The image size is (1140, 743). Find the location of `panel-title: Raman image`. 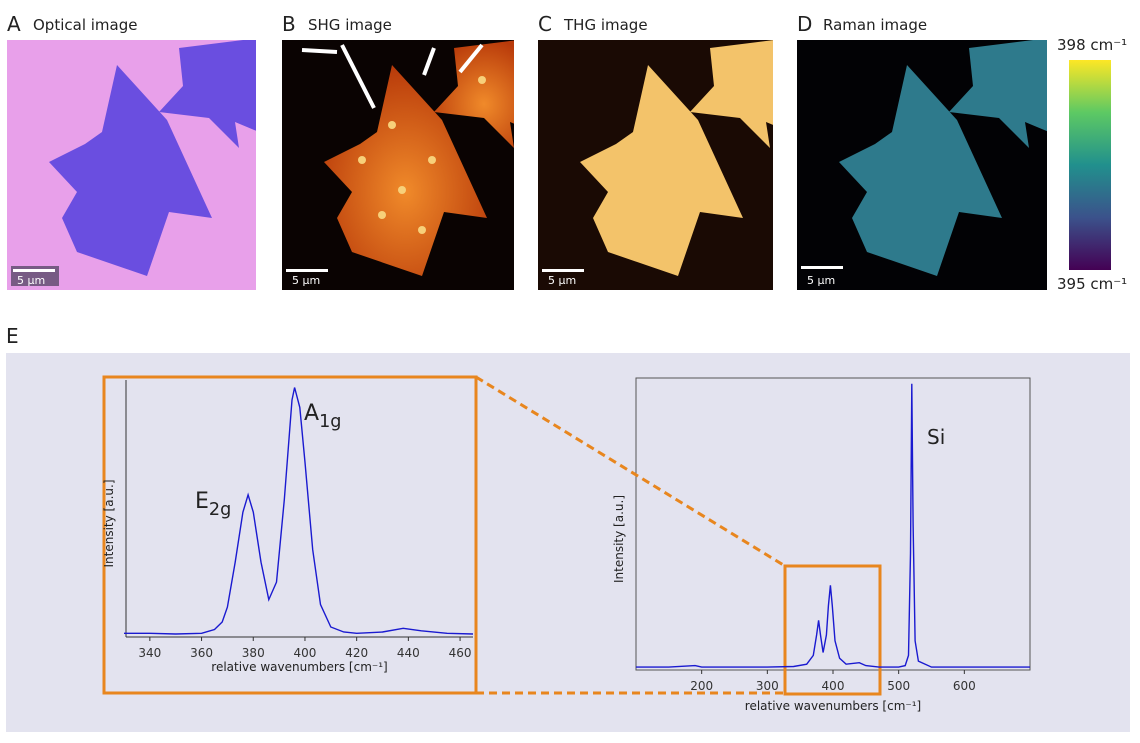

panel-title: Raman image is located at coordinates (875, 25).